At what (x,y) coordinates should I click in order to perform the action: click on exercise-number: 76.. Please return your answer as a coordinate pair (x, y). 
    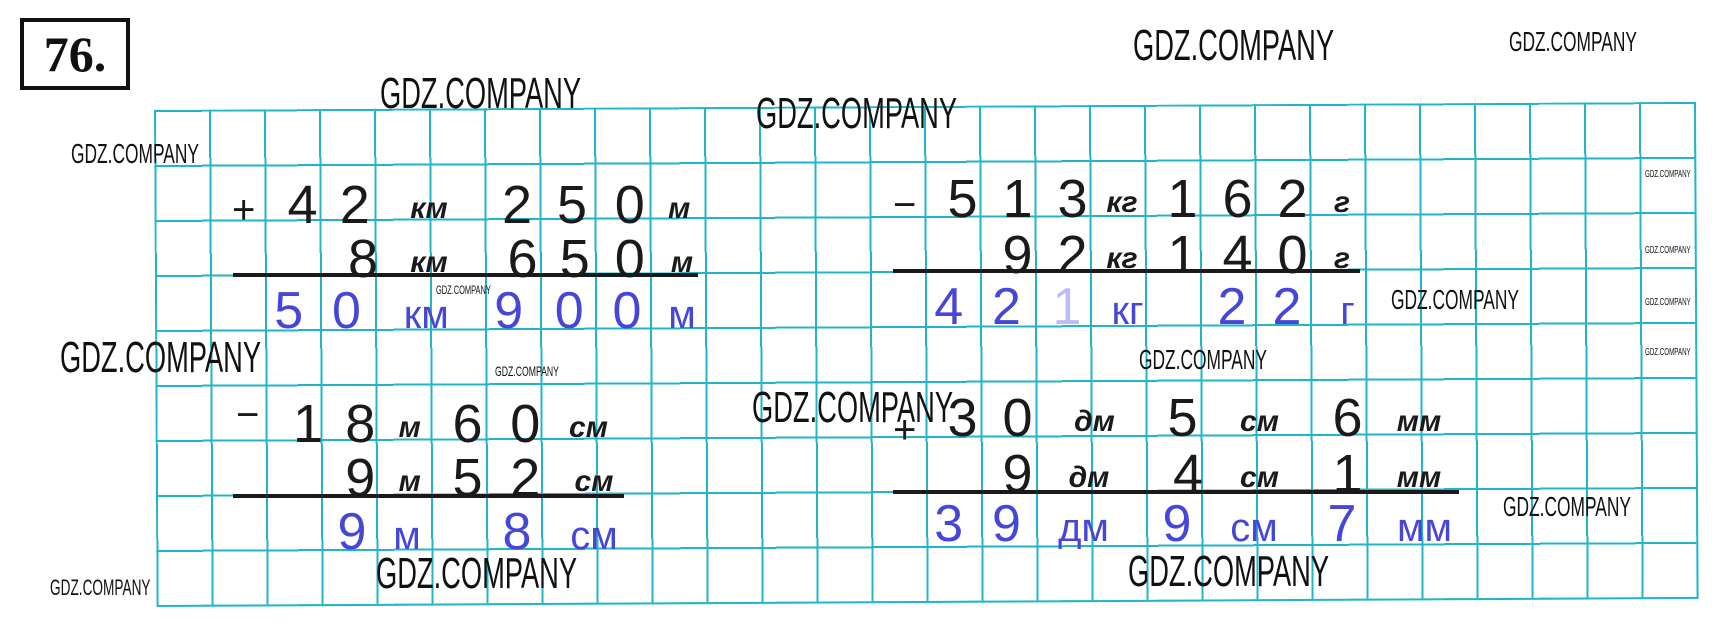
    Looking at the image, I should click on (75, 54).